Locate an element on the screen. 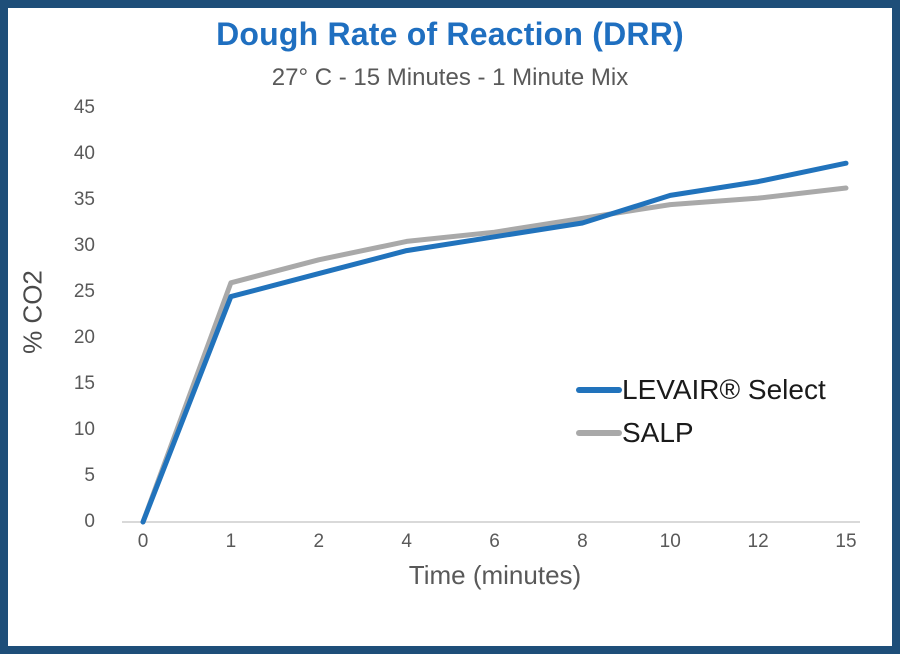 The width and height of the screenshot is (900, 654). x-tick-label: 12 is located at coordinates (758, 541).